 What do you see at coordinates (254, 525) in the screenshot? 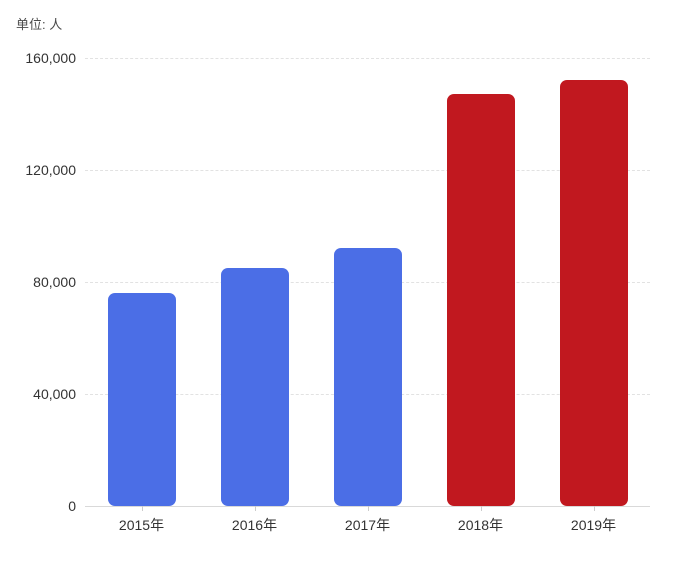
I see `x-axis-tick-label-2016: 2016年` at bounding box center [254, 525].